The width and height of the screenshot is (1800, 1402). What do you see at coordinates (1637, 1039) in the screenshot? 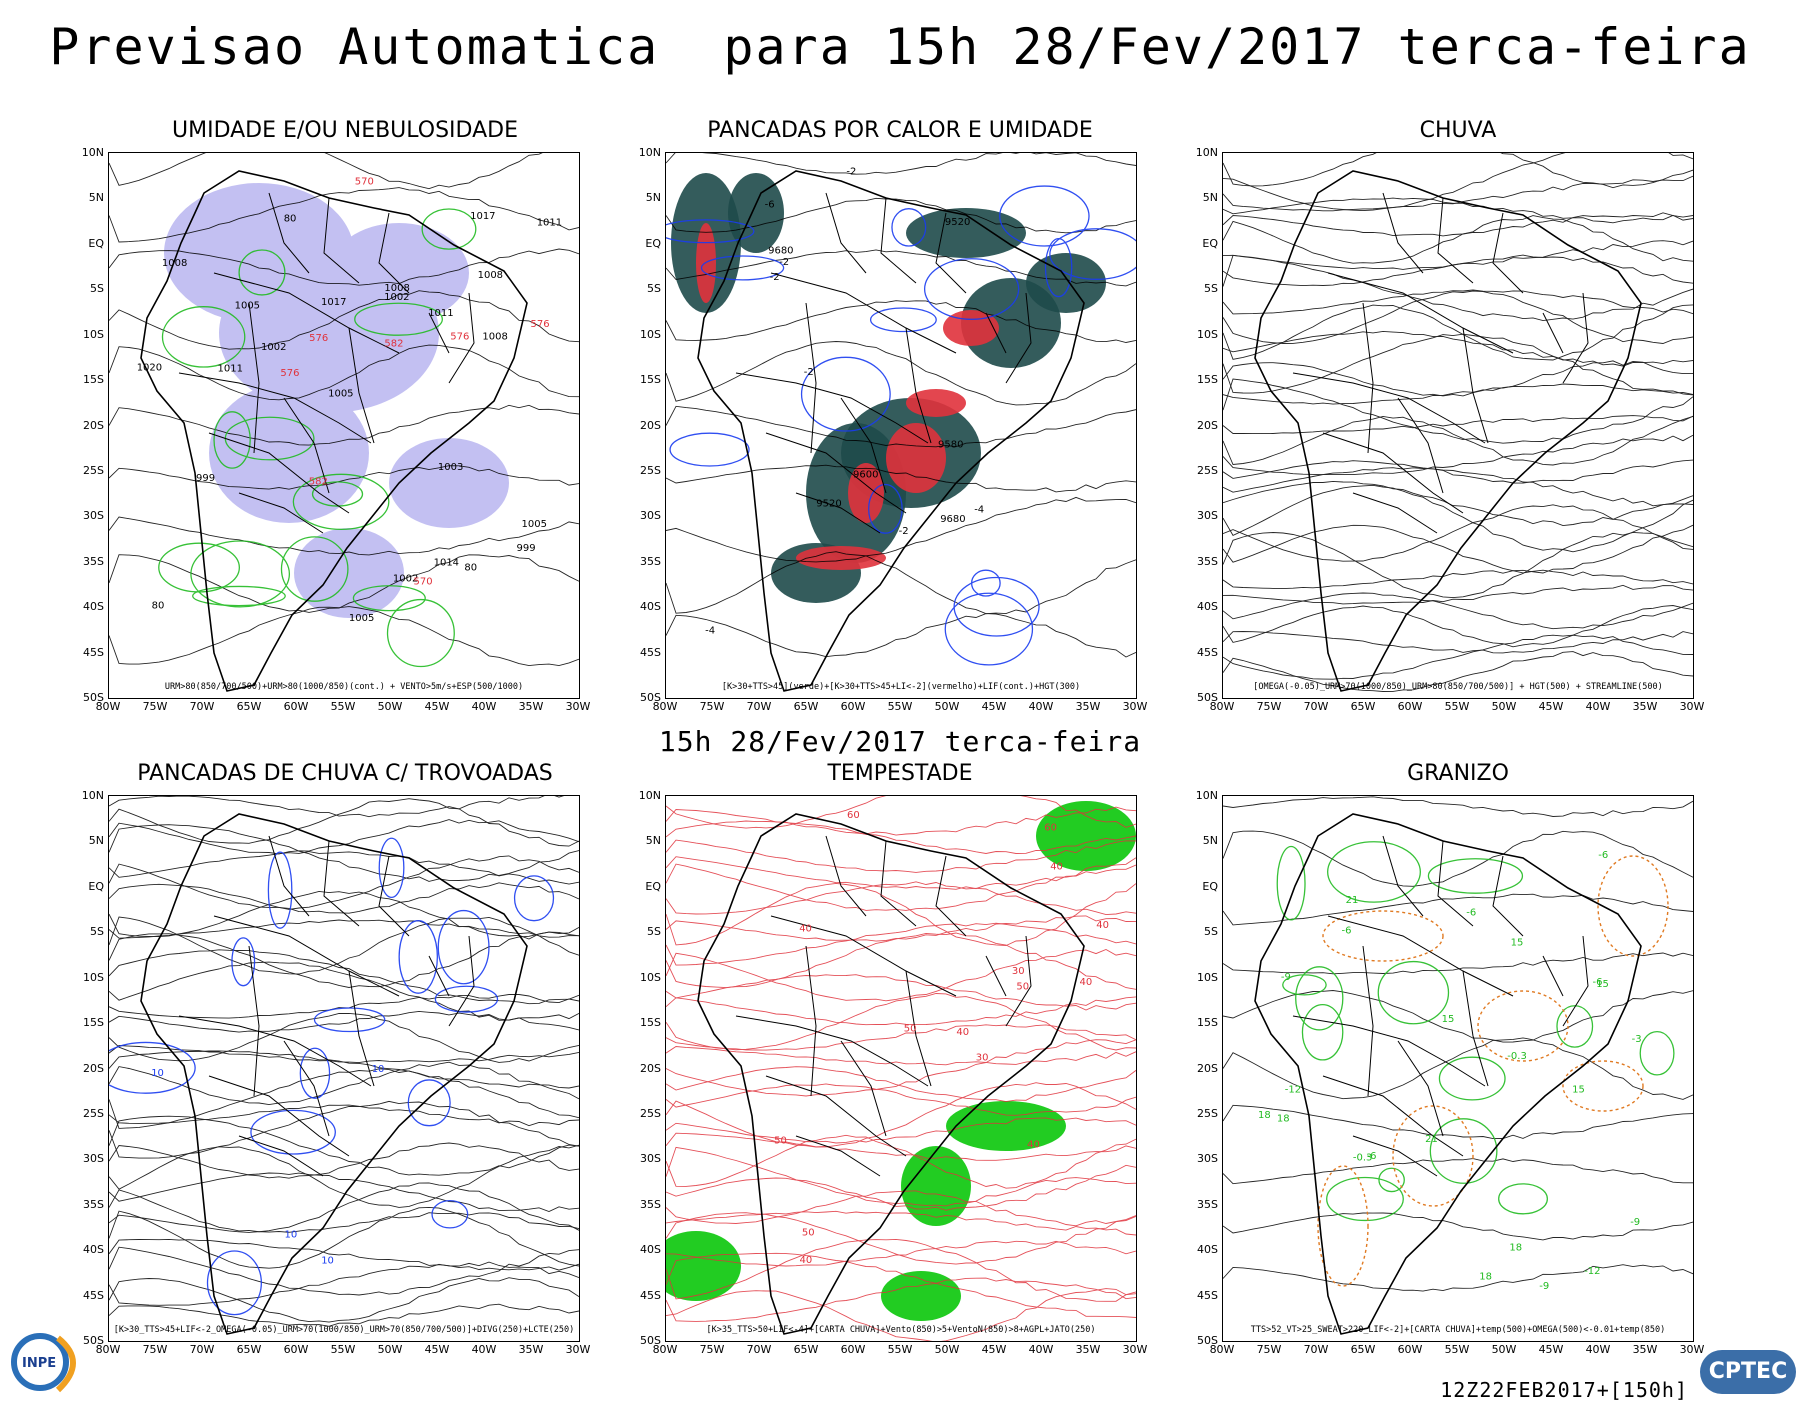
I see `map-label: -3` at bounding box center [1637, 1039].